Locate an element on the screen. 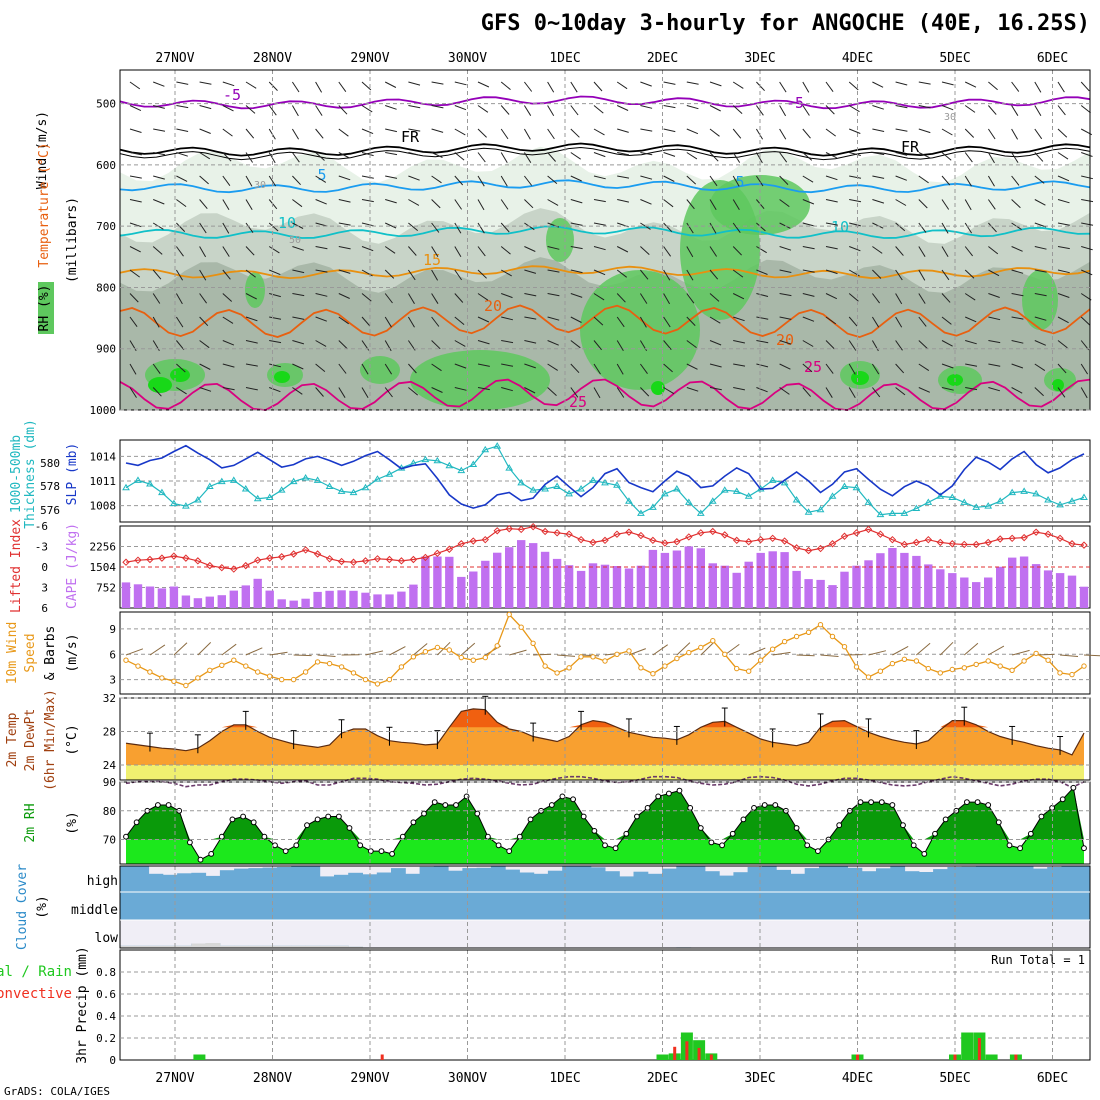 The height and width of the screenshot is (1100, 1100). cloud-low-clear is located at coordinates (298, 946).